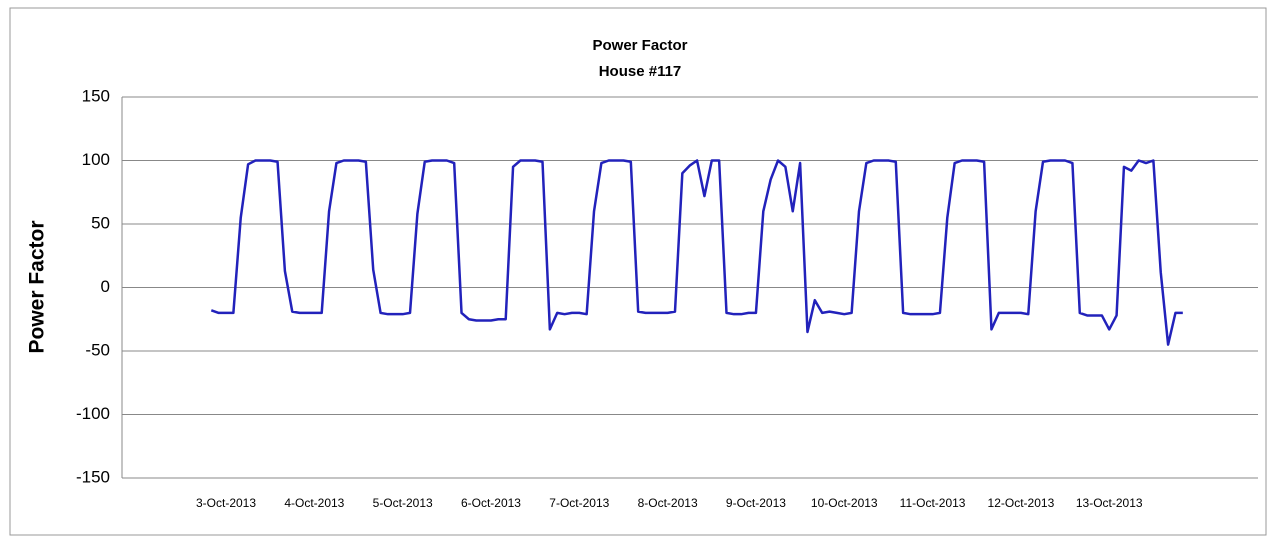 This screenshot has height=545, width=1276. What do you see at coordinates (93, 413) in the screenshot?
I see `y-tick-label: -100` at bounding box center [93, 413].